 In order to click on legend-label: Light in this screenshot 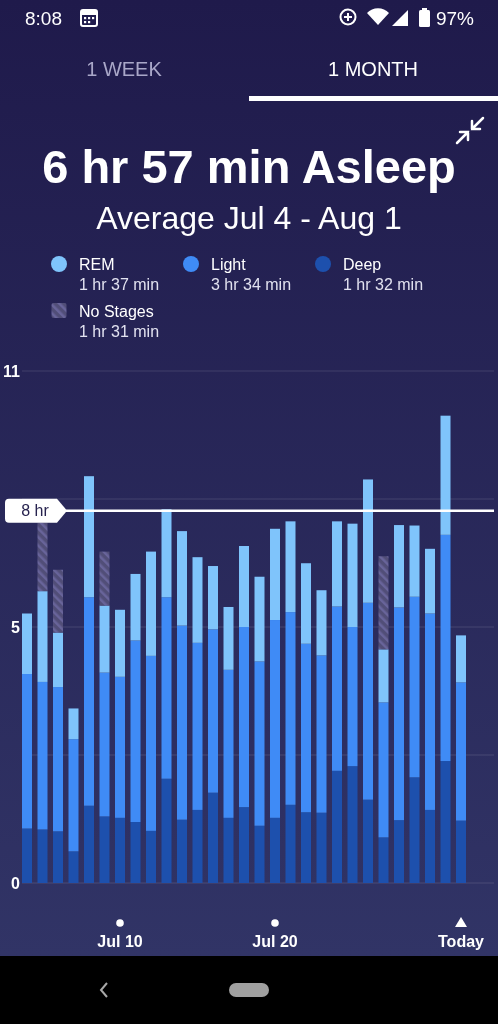, I will do `click(229, 264)`.